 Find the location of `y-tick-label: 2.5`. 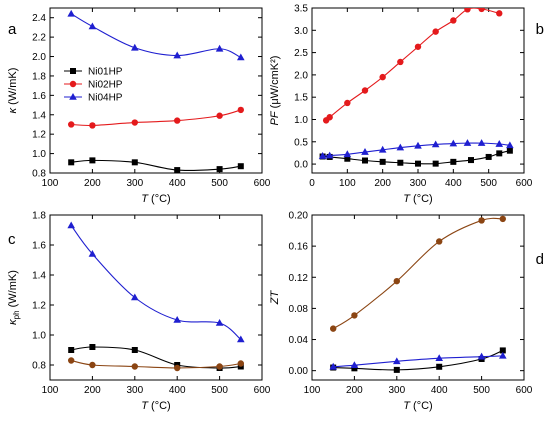

y-tick-label: 2.5 is located at coordinates (301, 53).